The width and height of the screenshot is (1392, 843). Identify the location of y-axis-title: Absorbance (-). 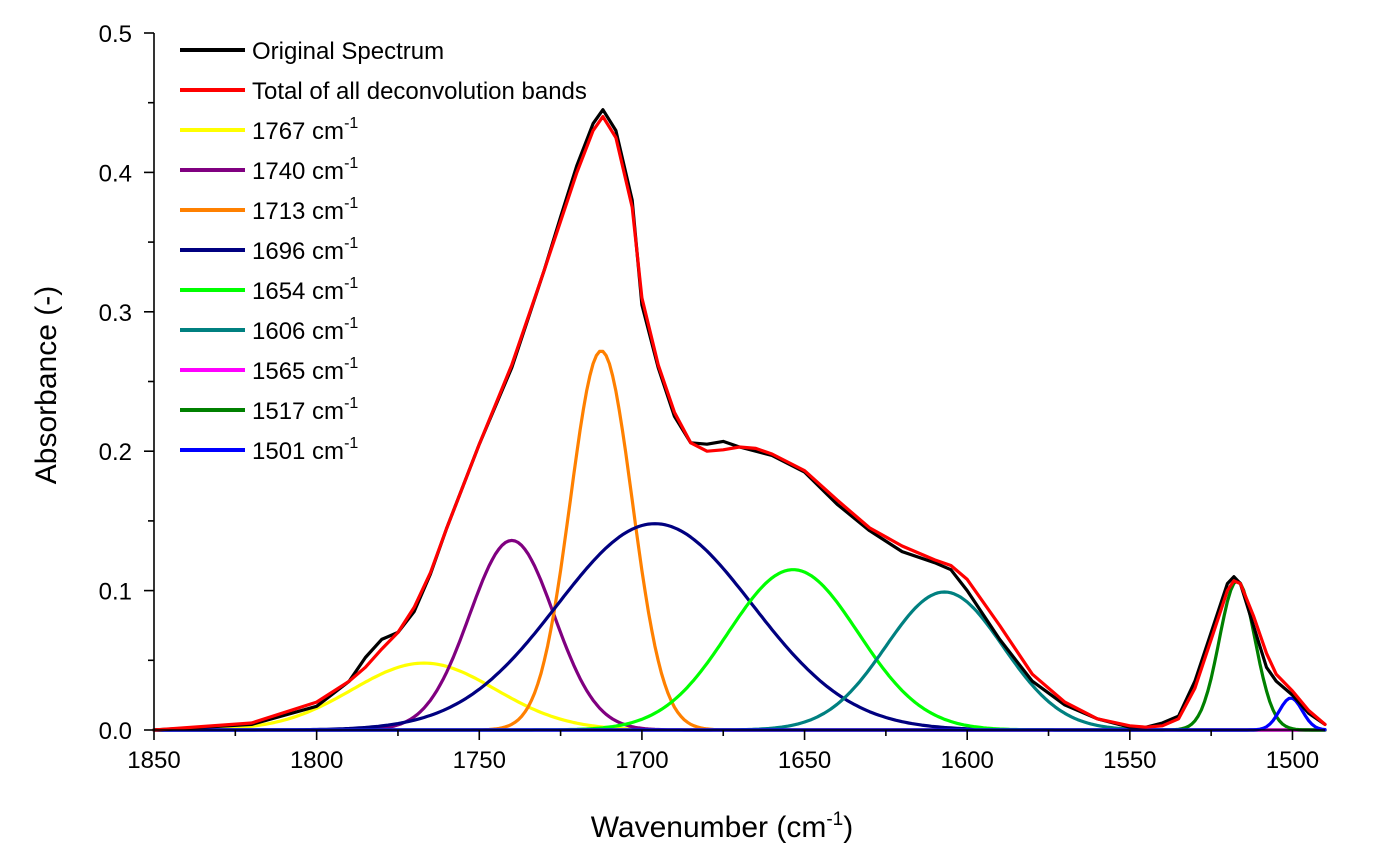
(46, 385).